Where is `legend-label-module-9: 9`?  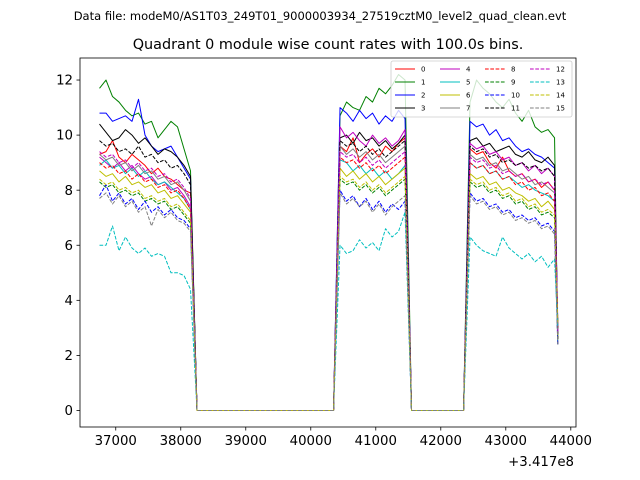 legend-label-module-9: 9 is located at coordinates (513, 83).